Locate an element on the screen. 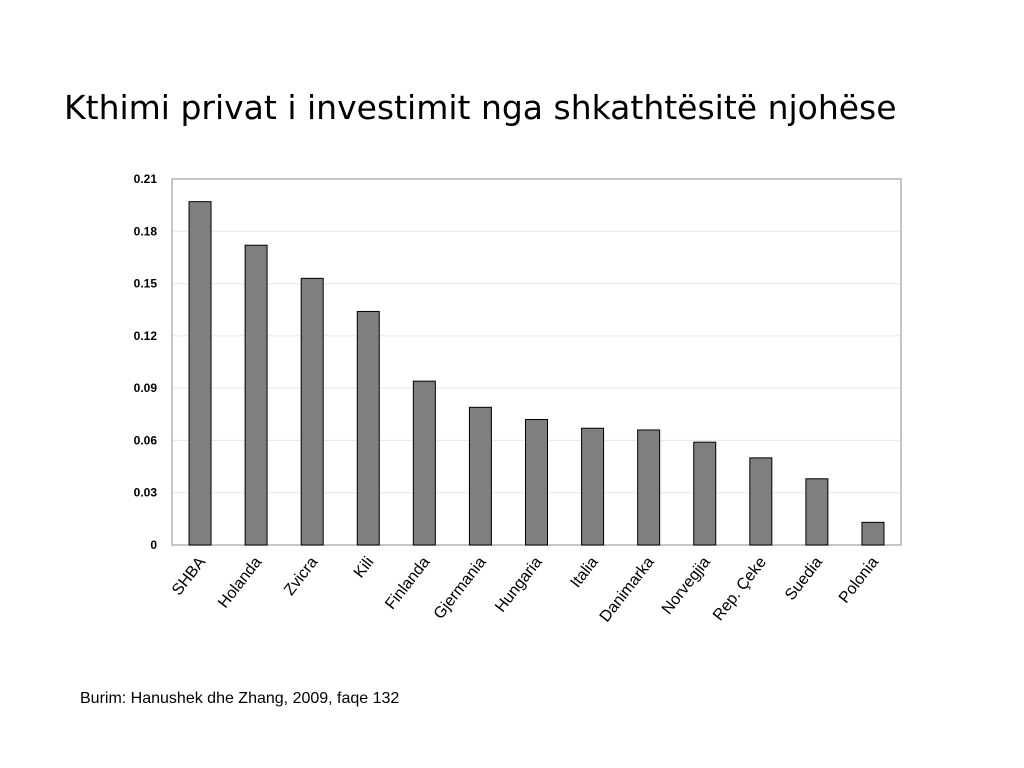 The image size is (1024, 768). x-tick-label: Italia is located at coordinates (585, 572).